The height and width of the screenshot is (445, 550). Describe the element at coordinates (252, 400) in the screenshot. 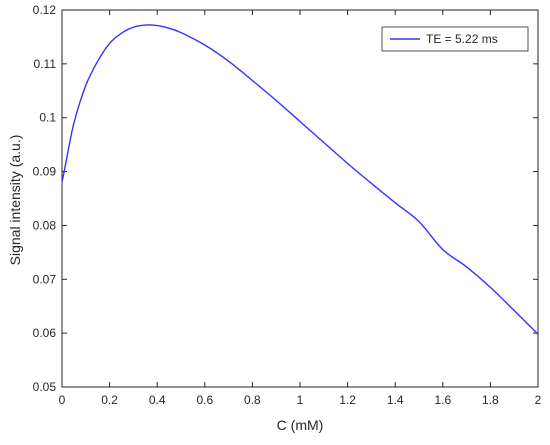

I see `x-tick-label: 0.8` at that location.